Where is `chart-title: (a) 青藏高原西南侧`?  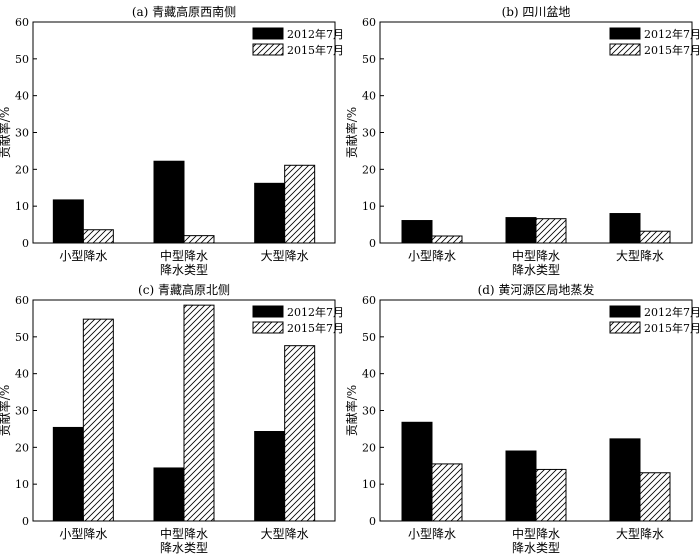 chart-title: (a) 青藏高原西南侧 is located at coordinates (184, 11).